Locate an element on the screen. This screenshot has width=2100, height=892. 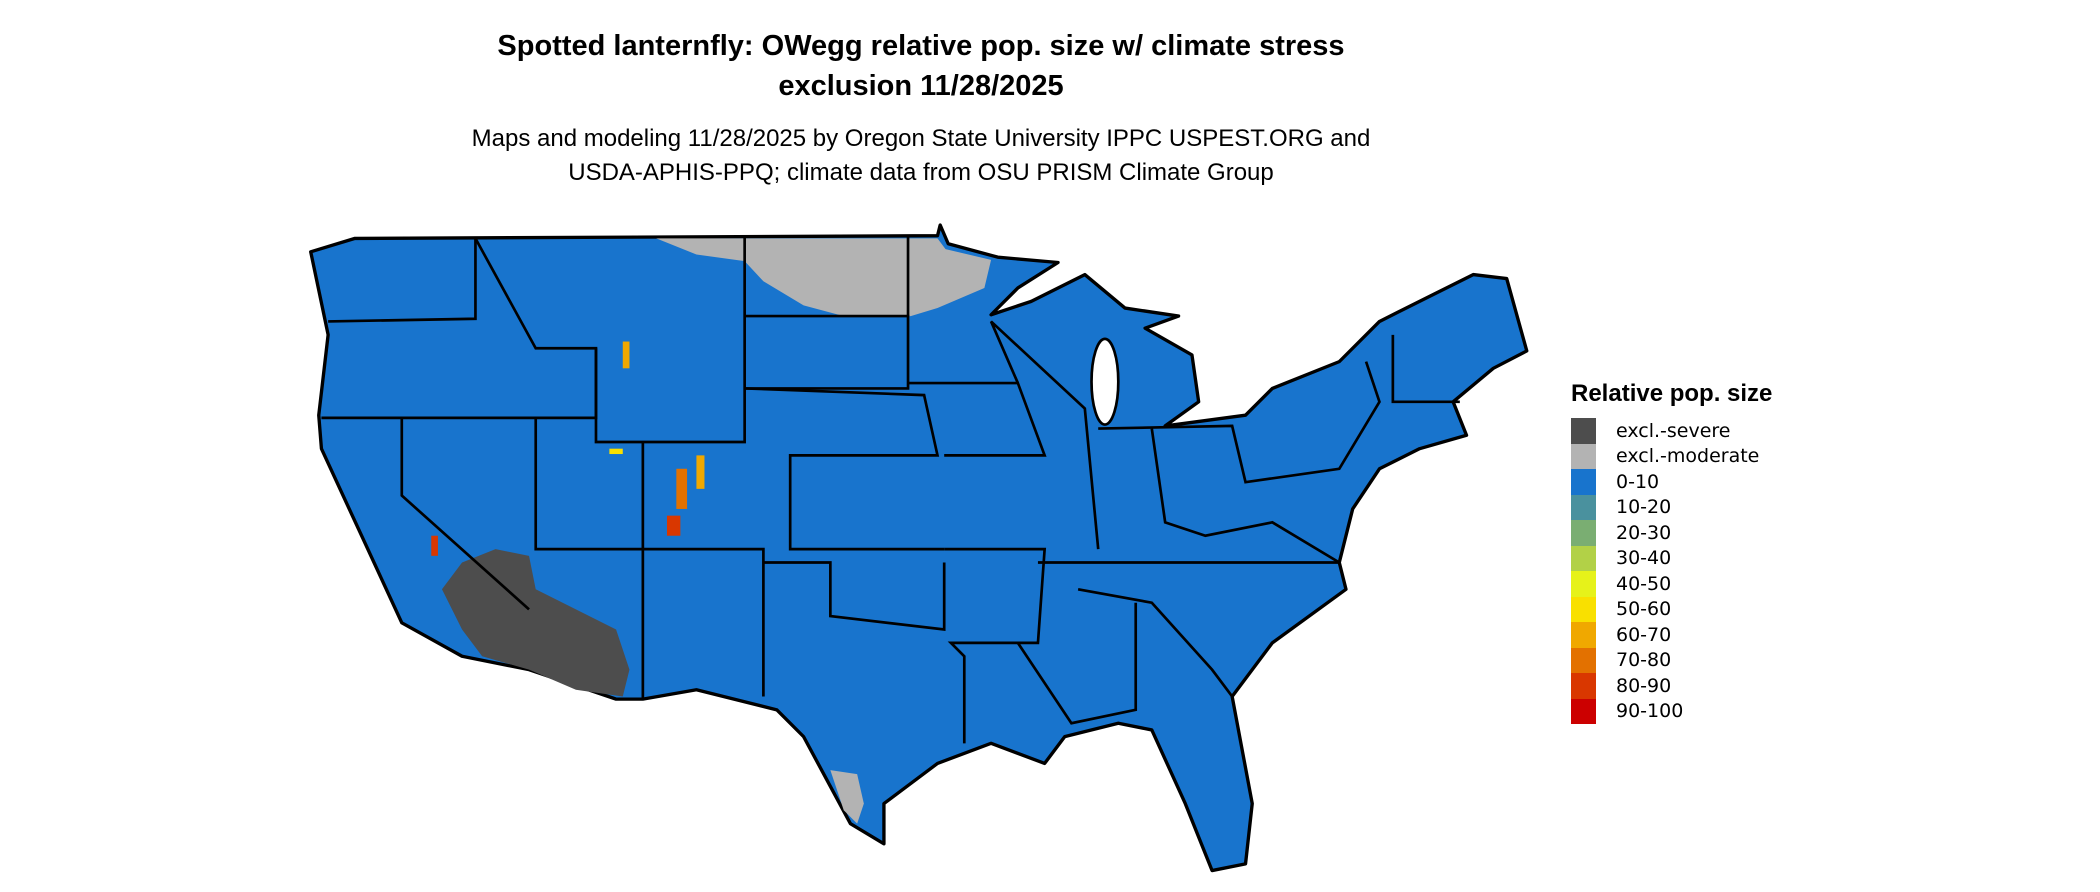
legend-label: 10-20 is located at coordinates (1644, 507).